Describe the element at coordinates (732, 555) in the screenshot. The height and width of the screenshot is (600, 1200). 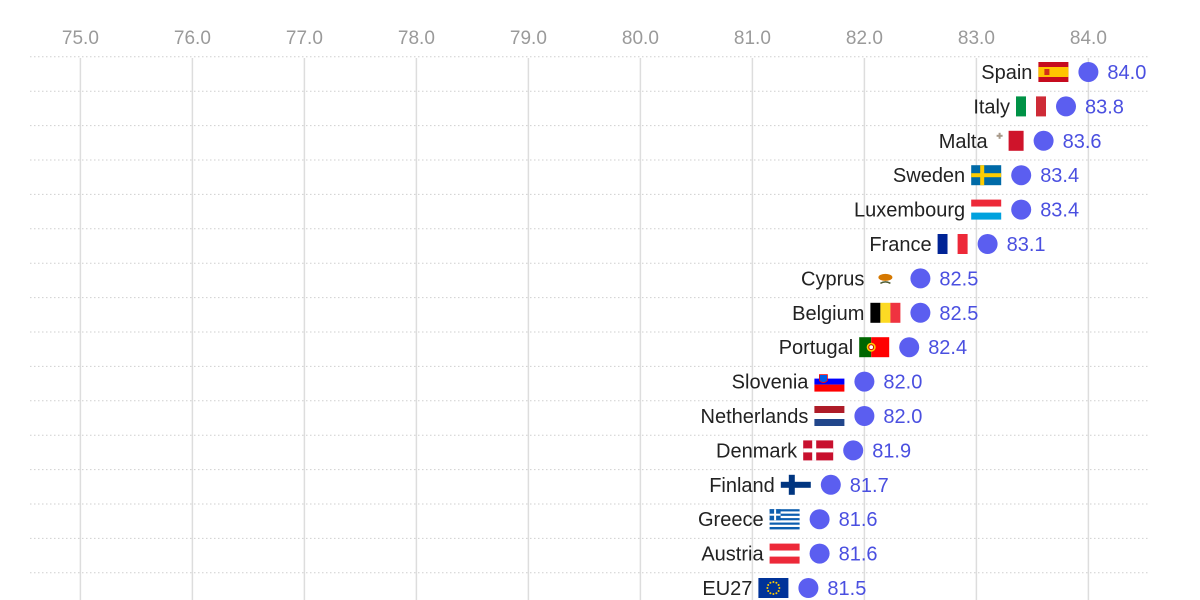
I see `country-label: Austria` at that location.